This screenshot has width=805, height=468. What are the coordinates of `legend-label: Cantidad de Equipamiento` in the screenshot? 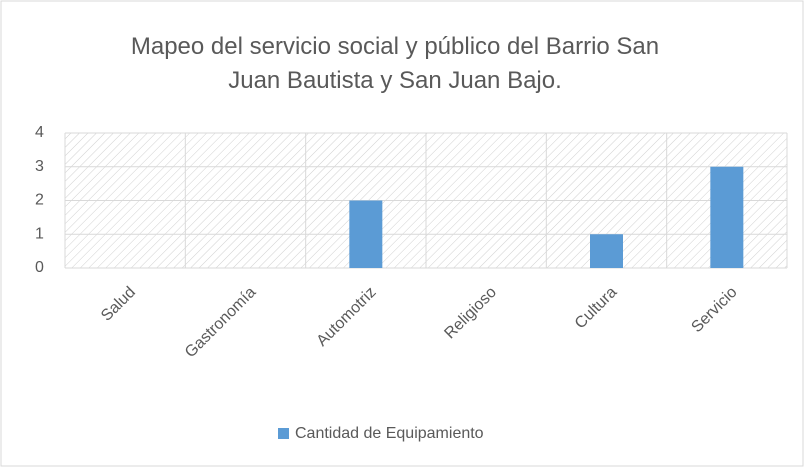 It's located at (389, 433).